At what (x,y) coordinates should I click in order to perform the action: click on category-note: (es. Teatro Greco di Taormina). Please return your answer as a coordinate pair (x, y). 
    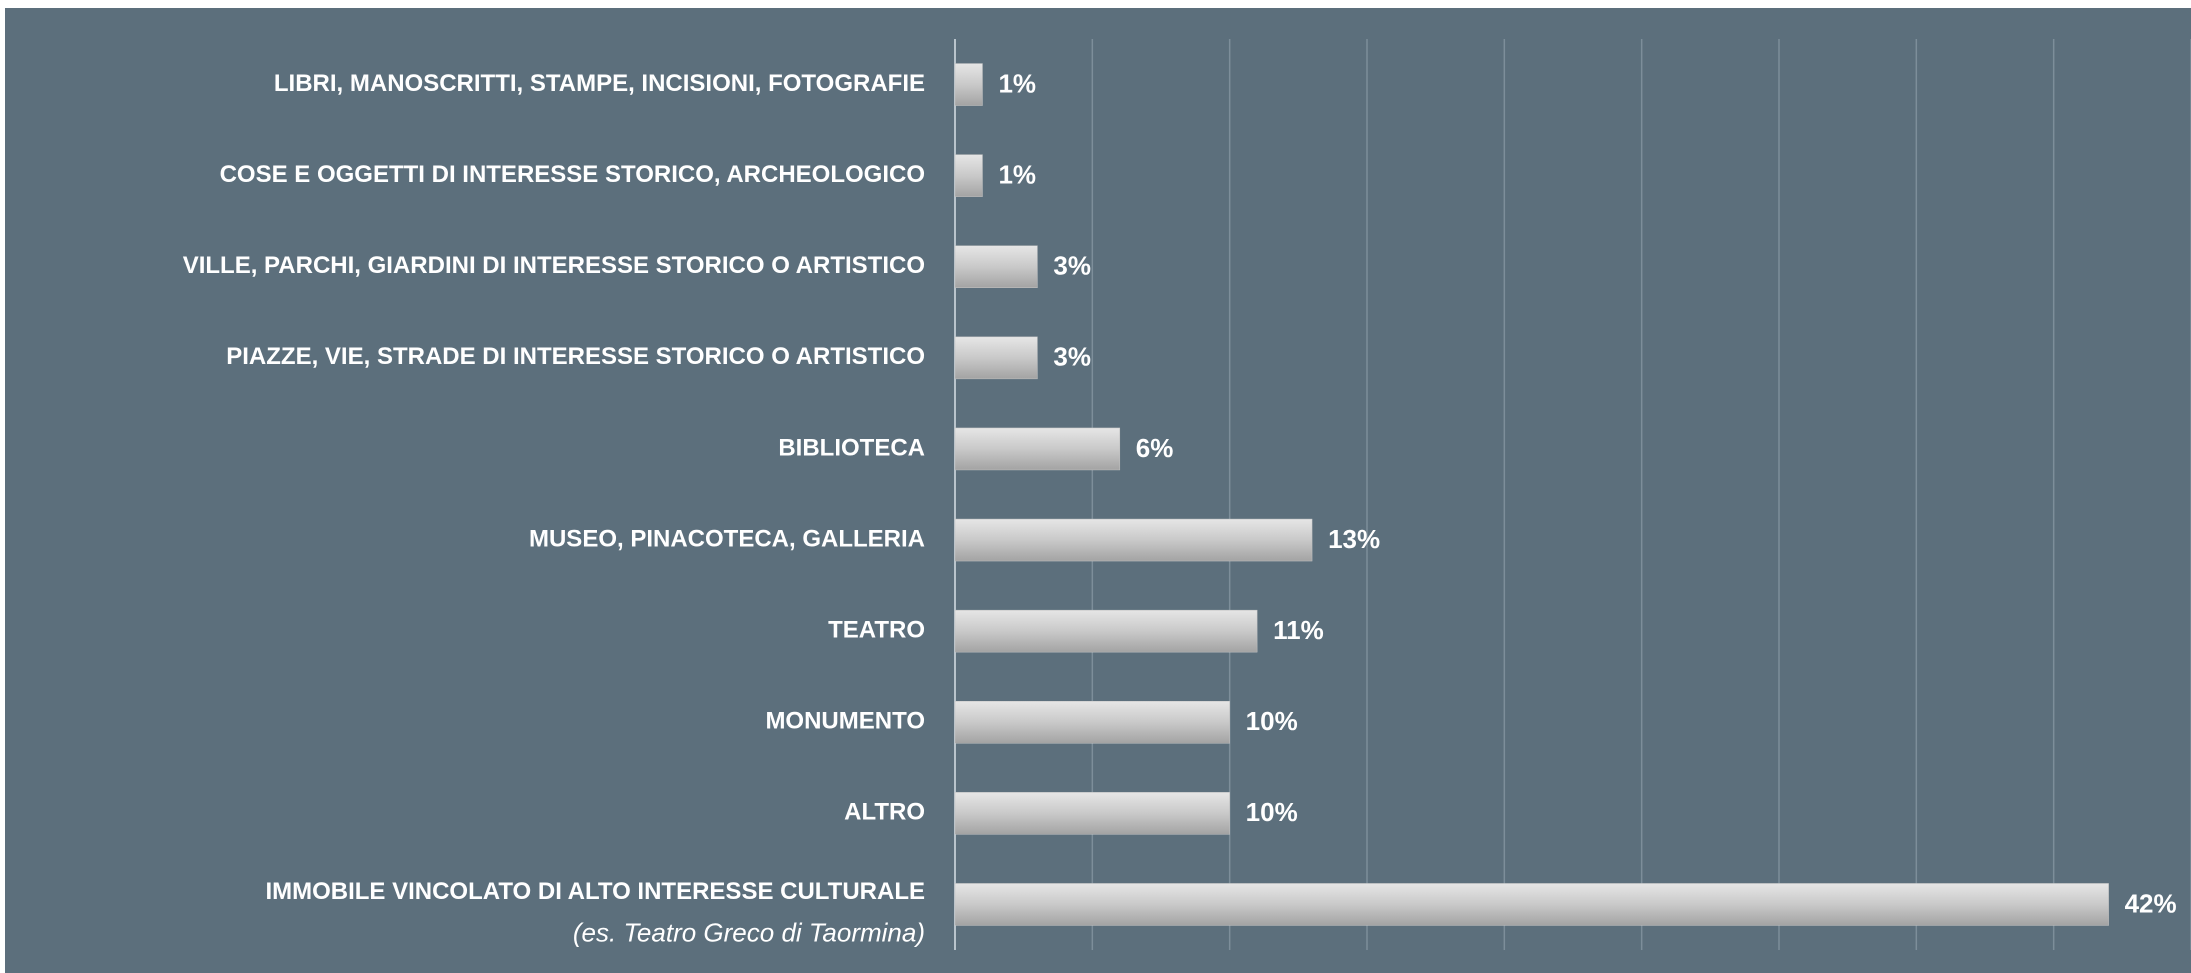
    Looking at the image, I should click on (749, 932).